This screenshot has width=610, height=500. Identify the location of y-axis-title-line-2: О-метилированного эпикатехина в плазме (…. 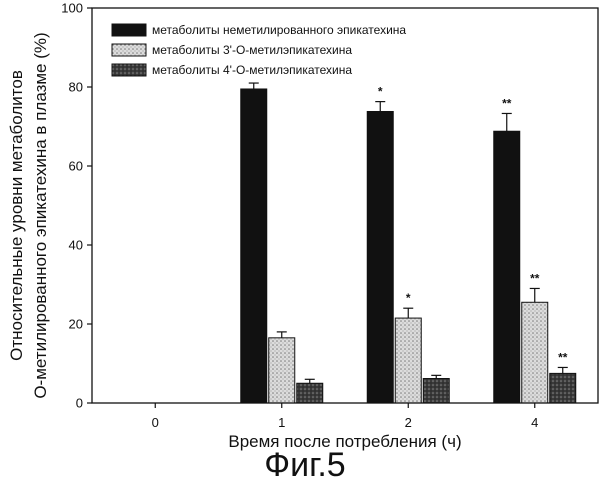
(40, 215).